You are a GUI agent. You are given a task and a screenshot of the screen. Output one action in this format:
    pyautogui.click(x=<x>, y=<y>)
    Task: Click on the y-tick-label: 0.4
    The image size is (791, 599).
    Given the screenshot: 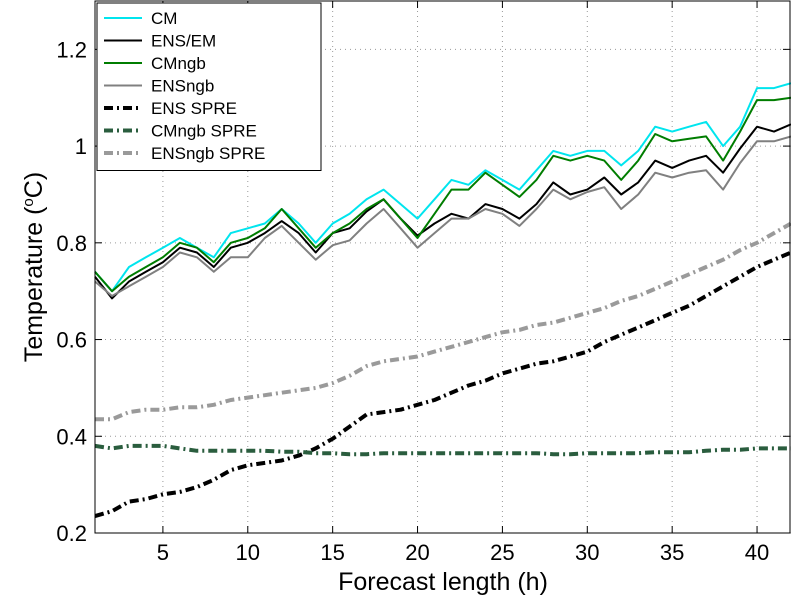 What is the action you would take?
    pyautogui.click(x=71, y=436)
    